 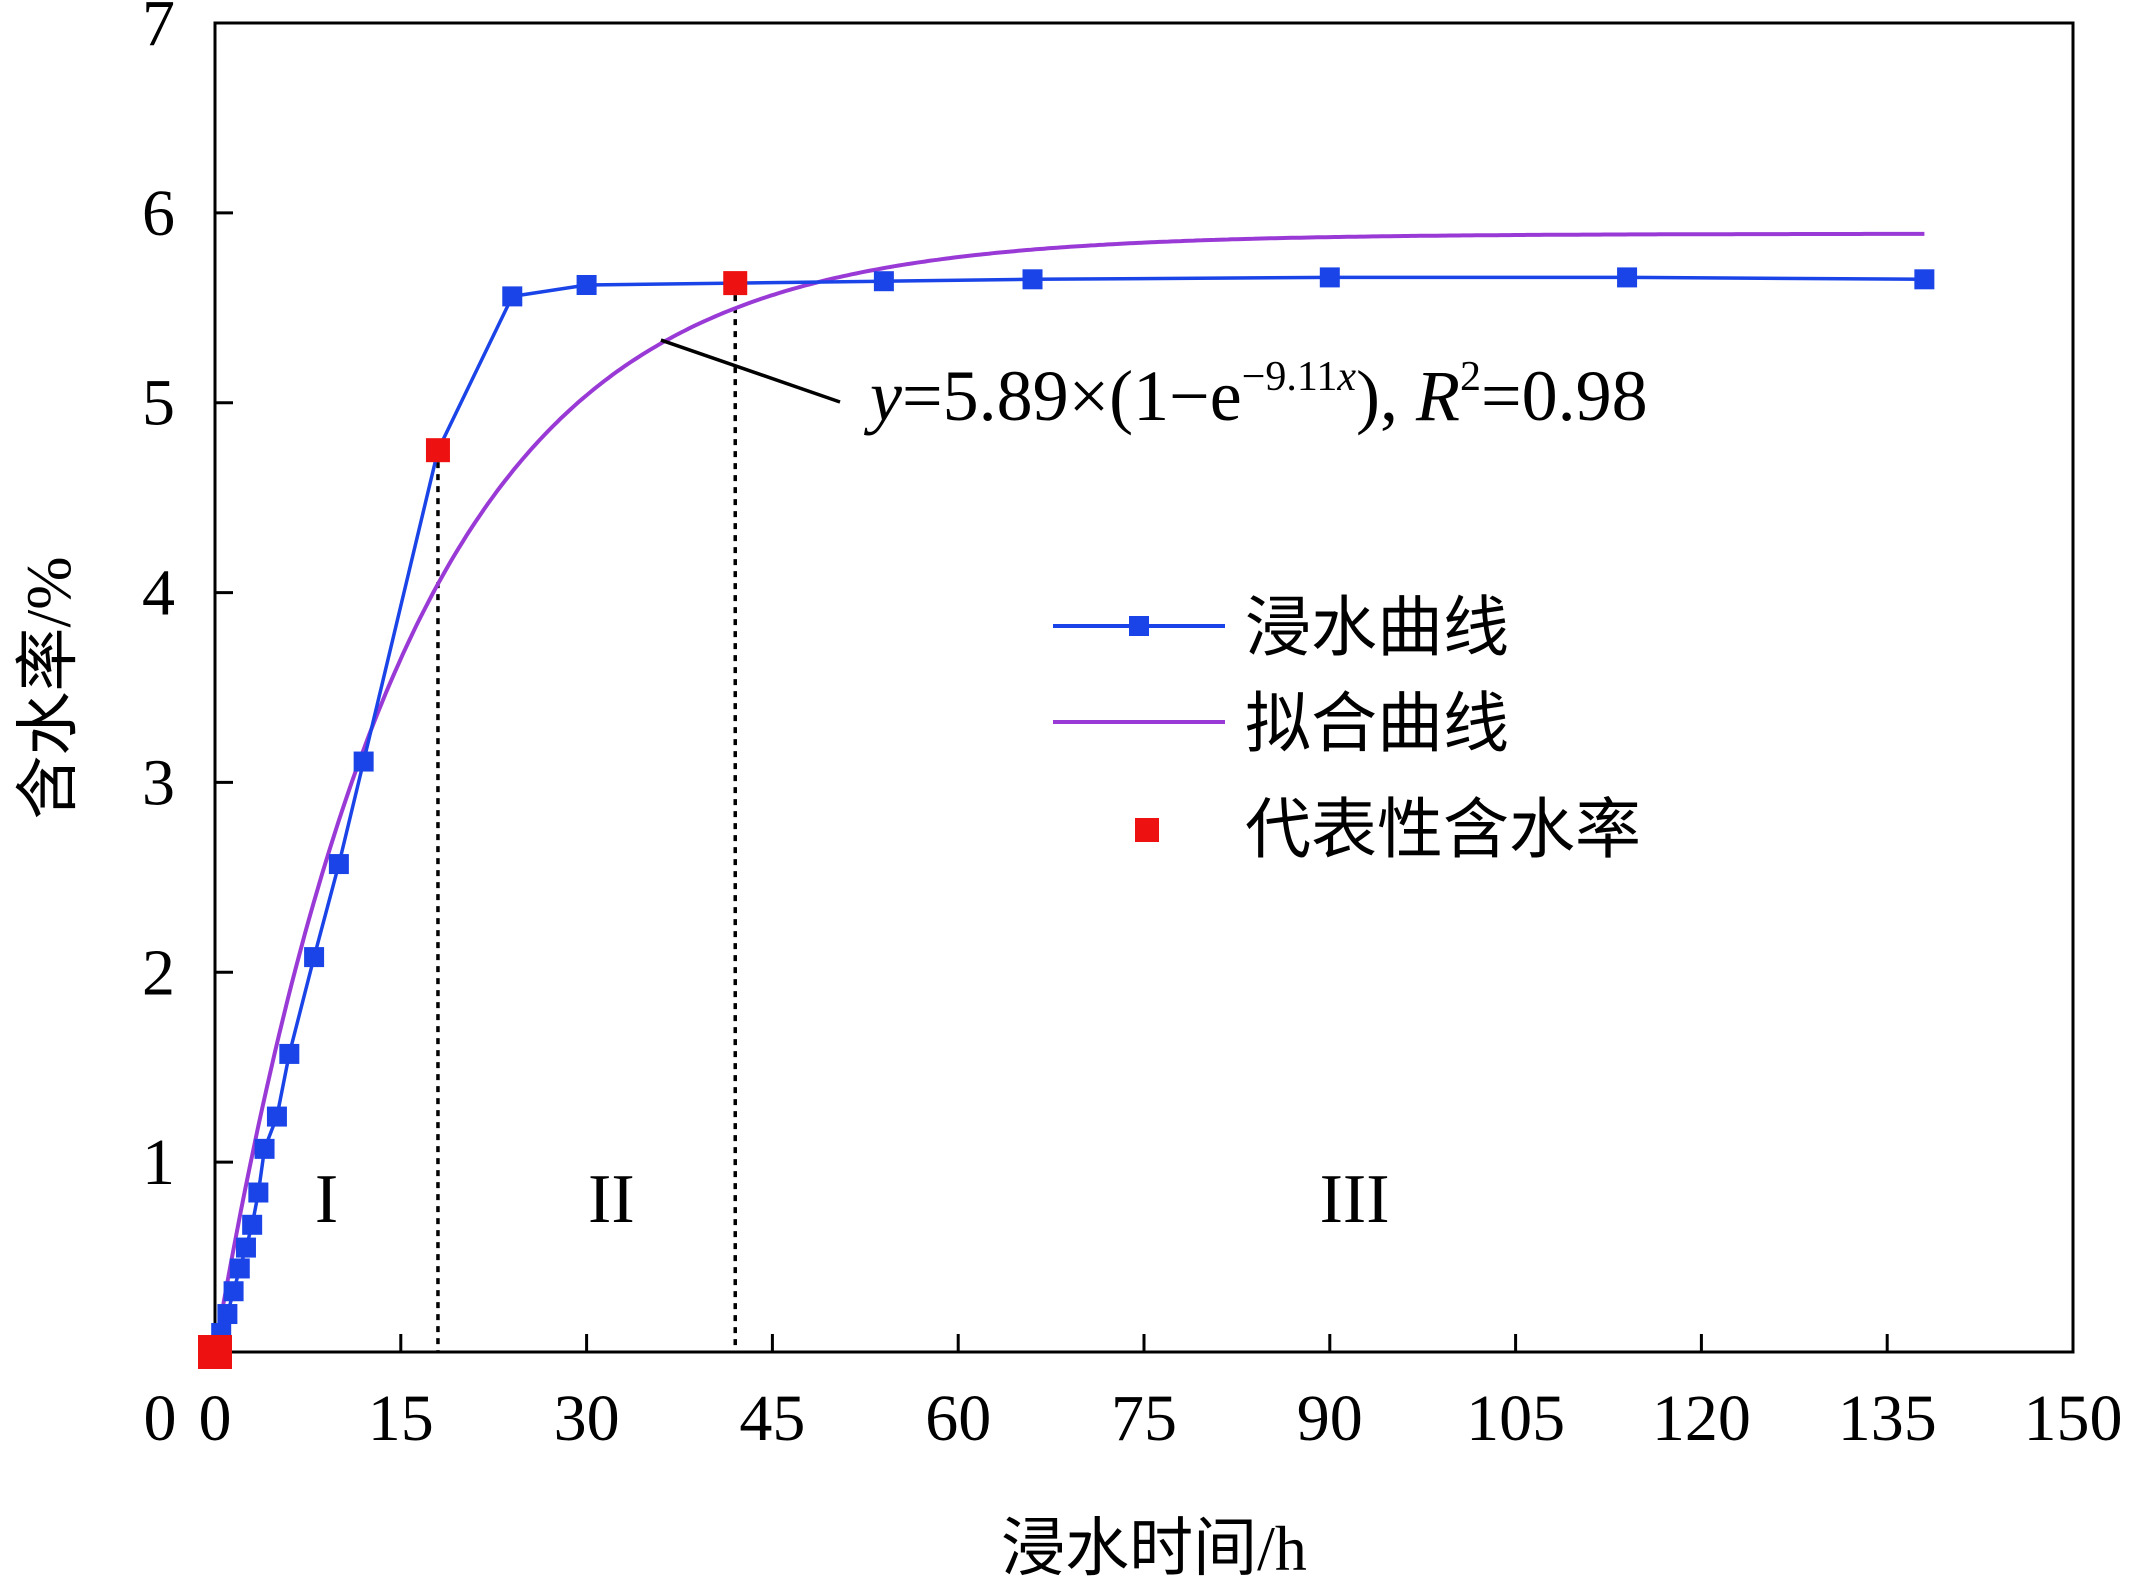 What do you see at coordinates (158, 1162) in the screenshot?
I see `y-tick-label: 1` at bounding box center [158, 1162].